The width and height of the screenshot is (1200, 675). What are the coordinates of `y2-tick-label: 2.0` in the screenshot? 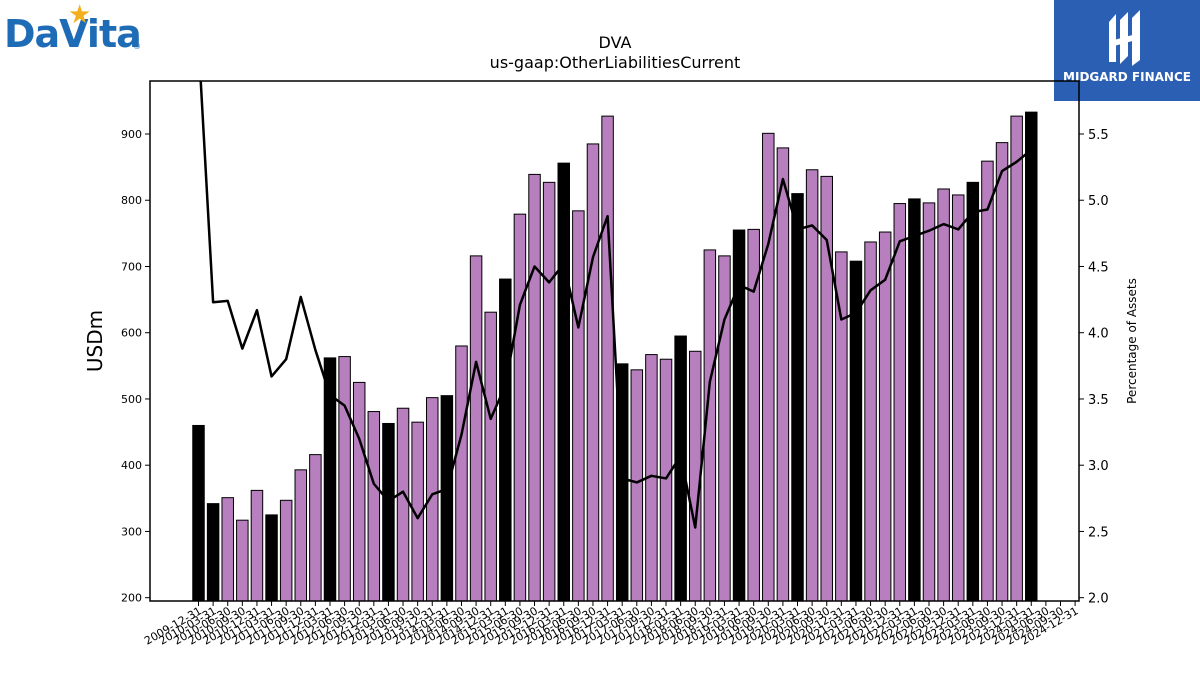 It's located at (1098, 599).